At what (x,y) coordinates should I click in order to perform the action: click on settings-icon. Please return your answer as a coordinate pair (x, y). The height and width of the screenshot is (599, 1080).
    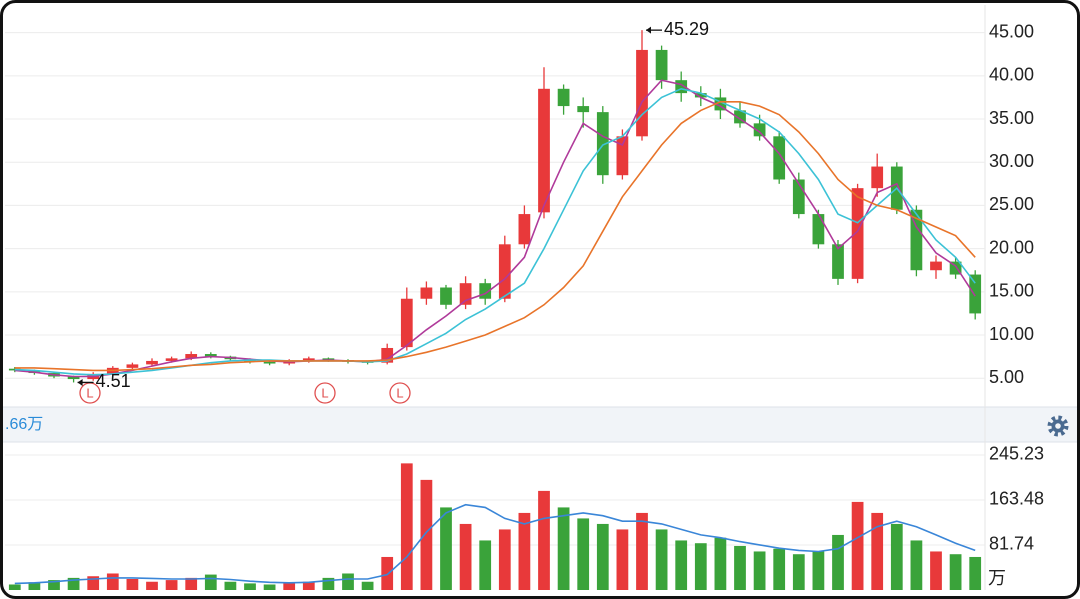
    Looking at the image, I should click on (1058, 426).